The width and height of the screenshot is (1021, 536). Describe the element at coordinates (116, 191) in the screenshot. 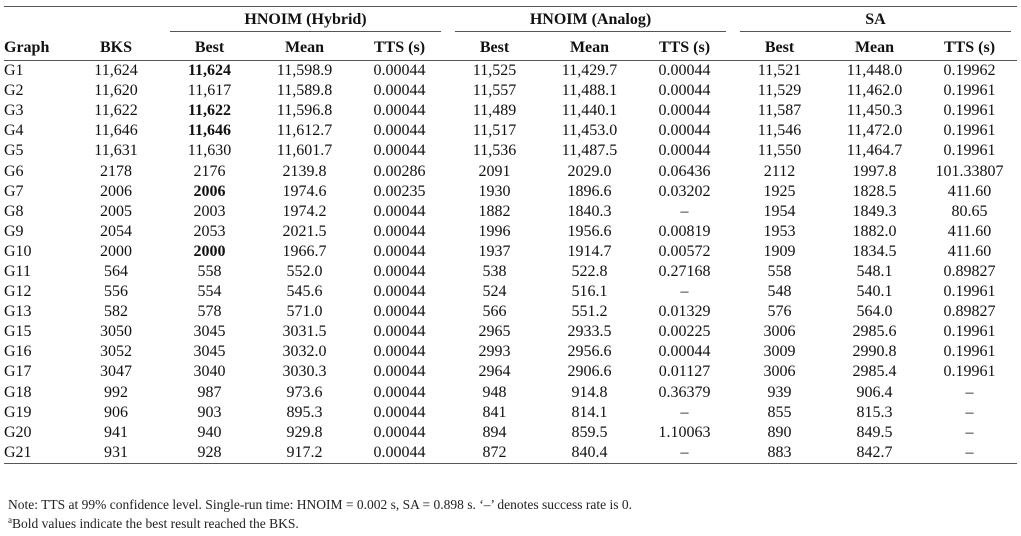

I see `cell-bks: 2006` at that location.